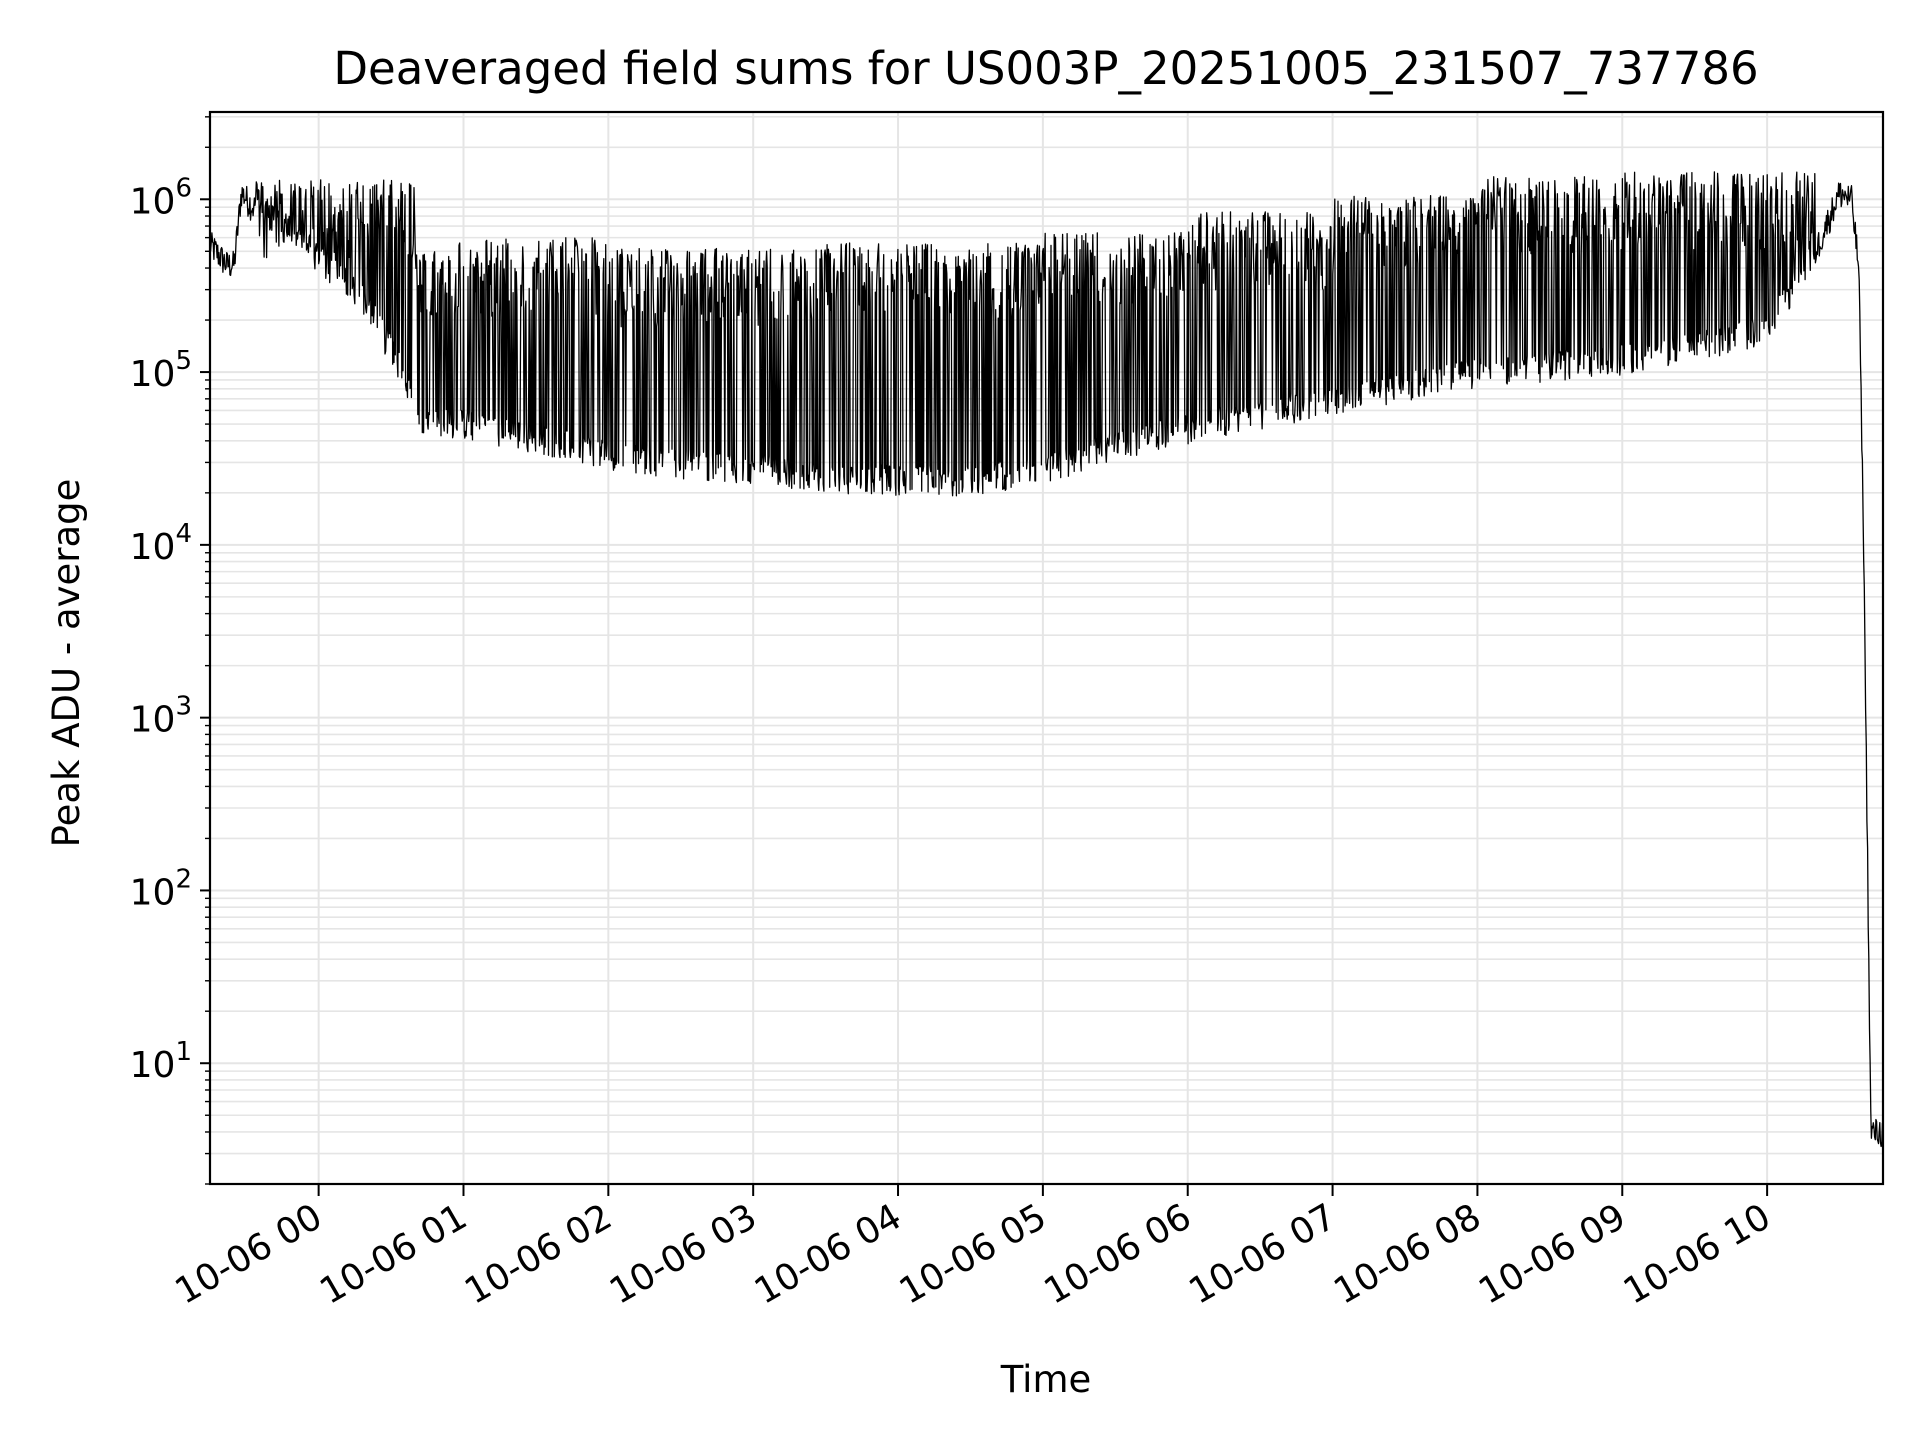 The width and height of the screenshot is (1920, 1440). I want to click on y-tick-label: 10⁶, so click(161, 197).